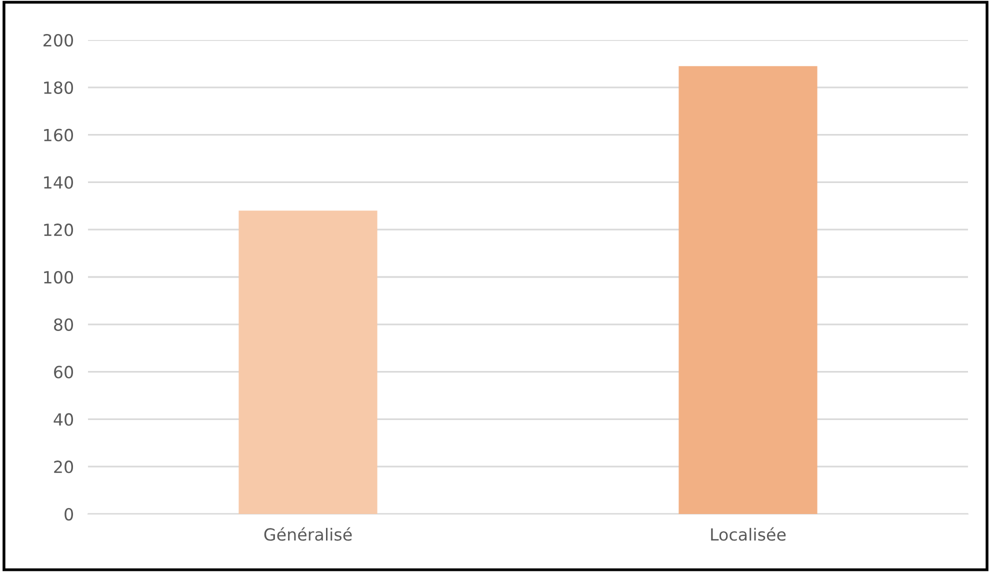 Image resolution: width=991 pixels, height=572 pixels. Describe the element at coordinates (308, 534) in the screenshot. I see `x-tick-label: Généralisé` at that location.